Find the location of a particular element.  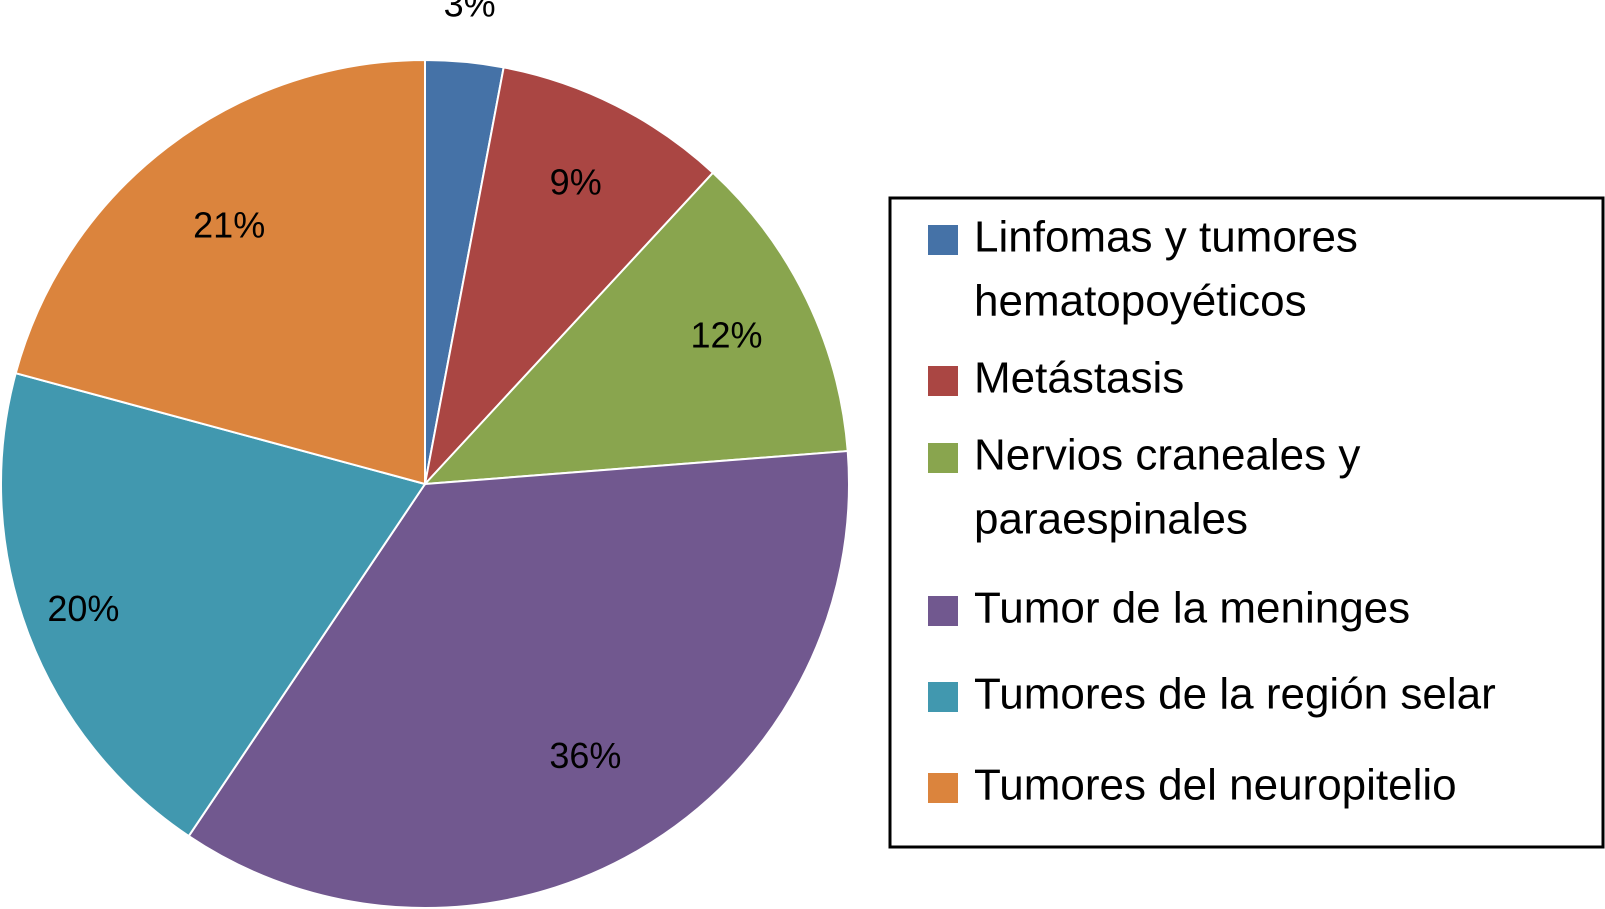

pie-slice-metastasis is located at coordinates (569, 277).